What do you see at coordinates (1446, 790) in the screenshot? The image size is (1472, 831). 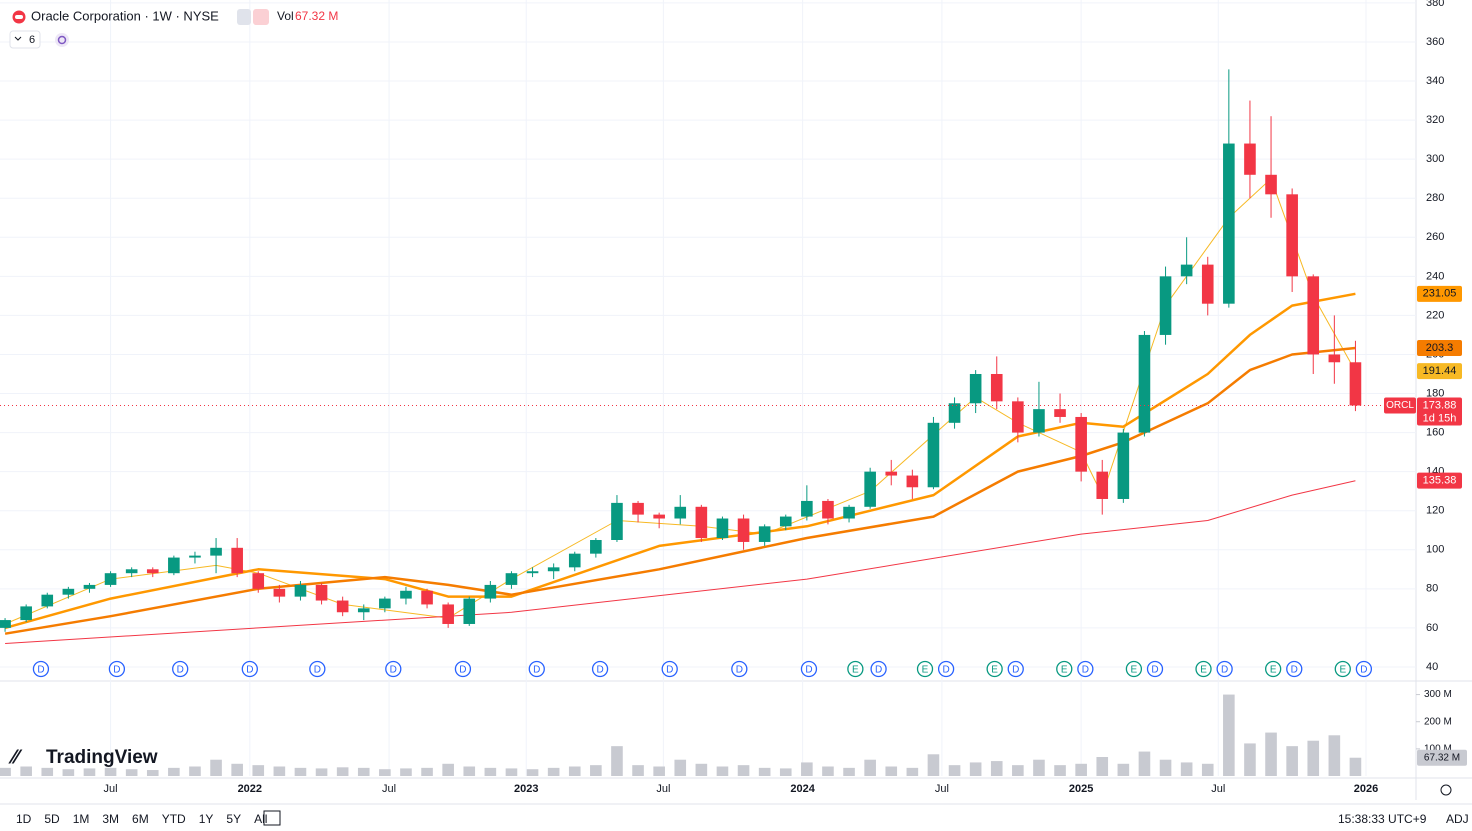 I see `settings-icon` at bounding box center [1446, 790].